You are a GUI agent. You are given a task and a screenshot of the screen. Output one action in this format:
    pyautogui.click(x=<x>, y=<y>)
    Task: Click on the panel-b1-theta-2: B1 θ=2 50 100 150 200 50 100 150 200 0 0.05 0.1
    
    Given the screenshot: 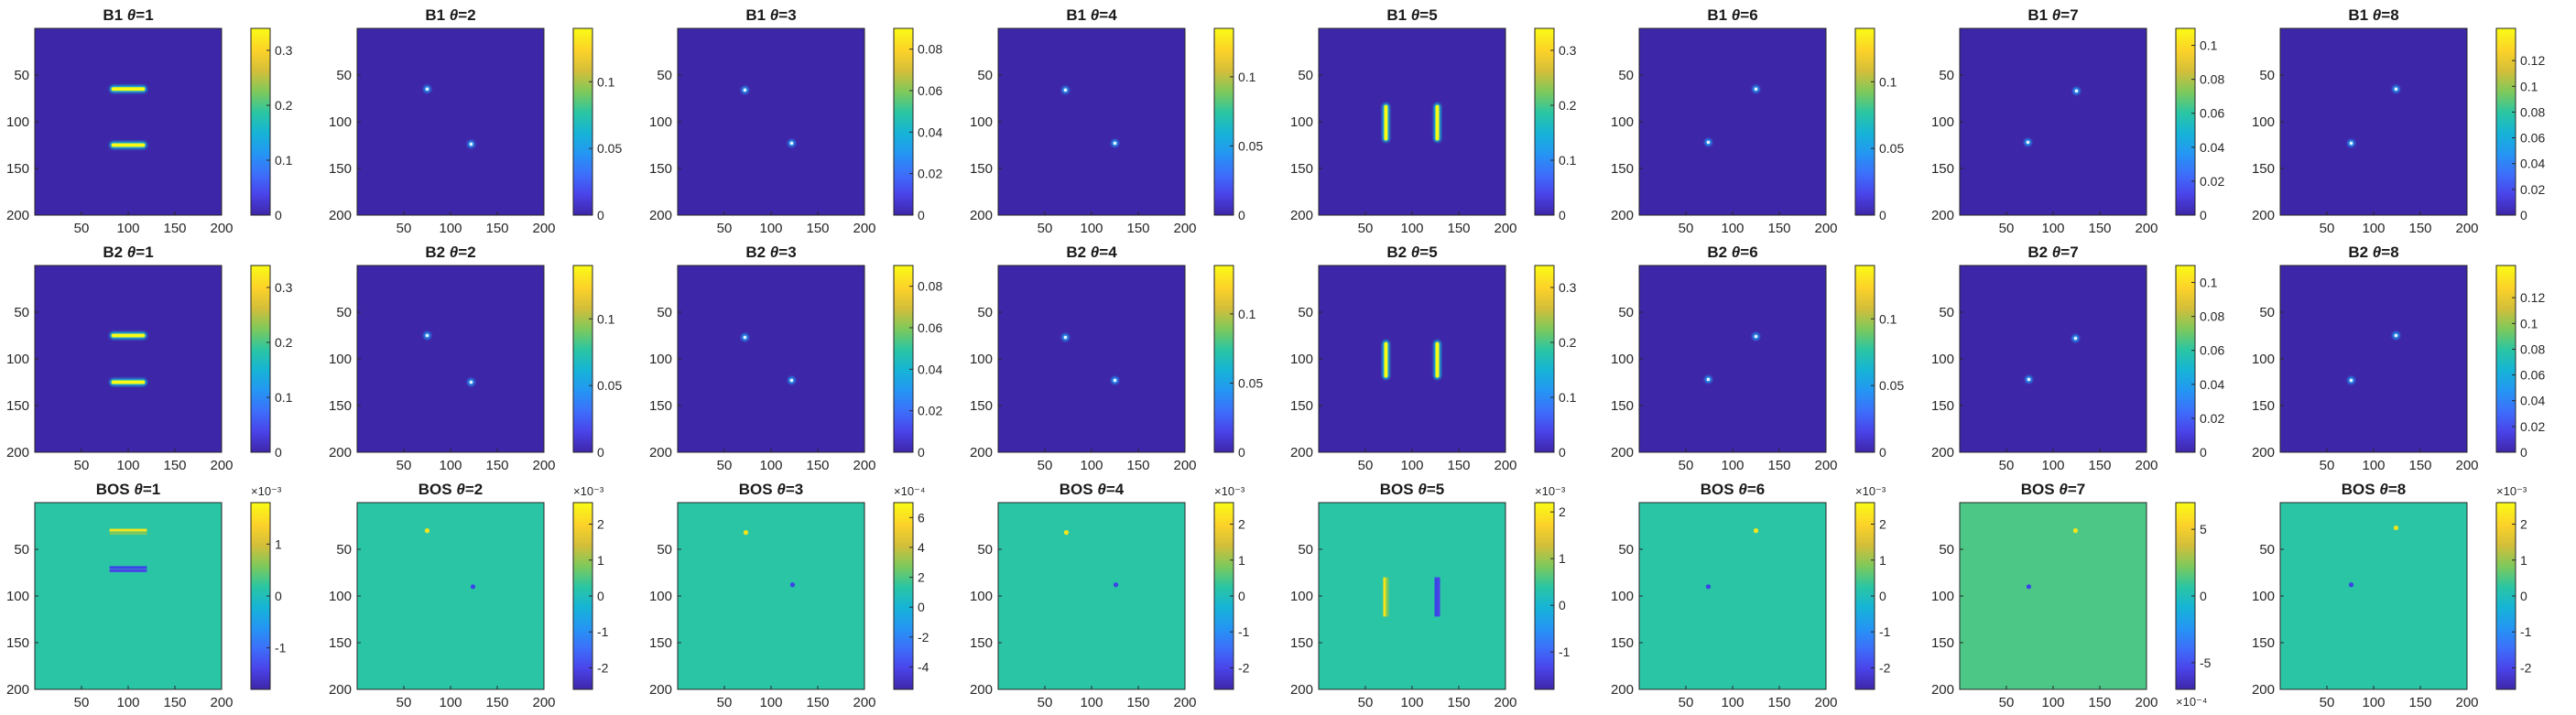 What is the action you would take?
    pyautogui.click(x=475, y=121)
    